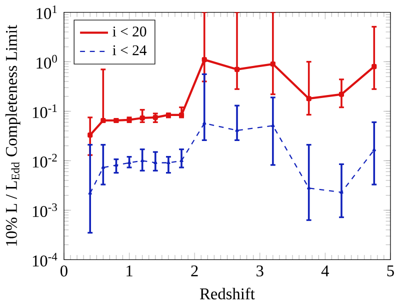 This screenshot has width=400, height=305. What do you see at coordinates (12, 135) in the screenshot?
I see `y-axis-title: 10% L / L$_{Edd}$ Completeness Limit` at bounding box center [12, 135].